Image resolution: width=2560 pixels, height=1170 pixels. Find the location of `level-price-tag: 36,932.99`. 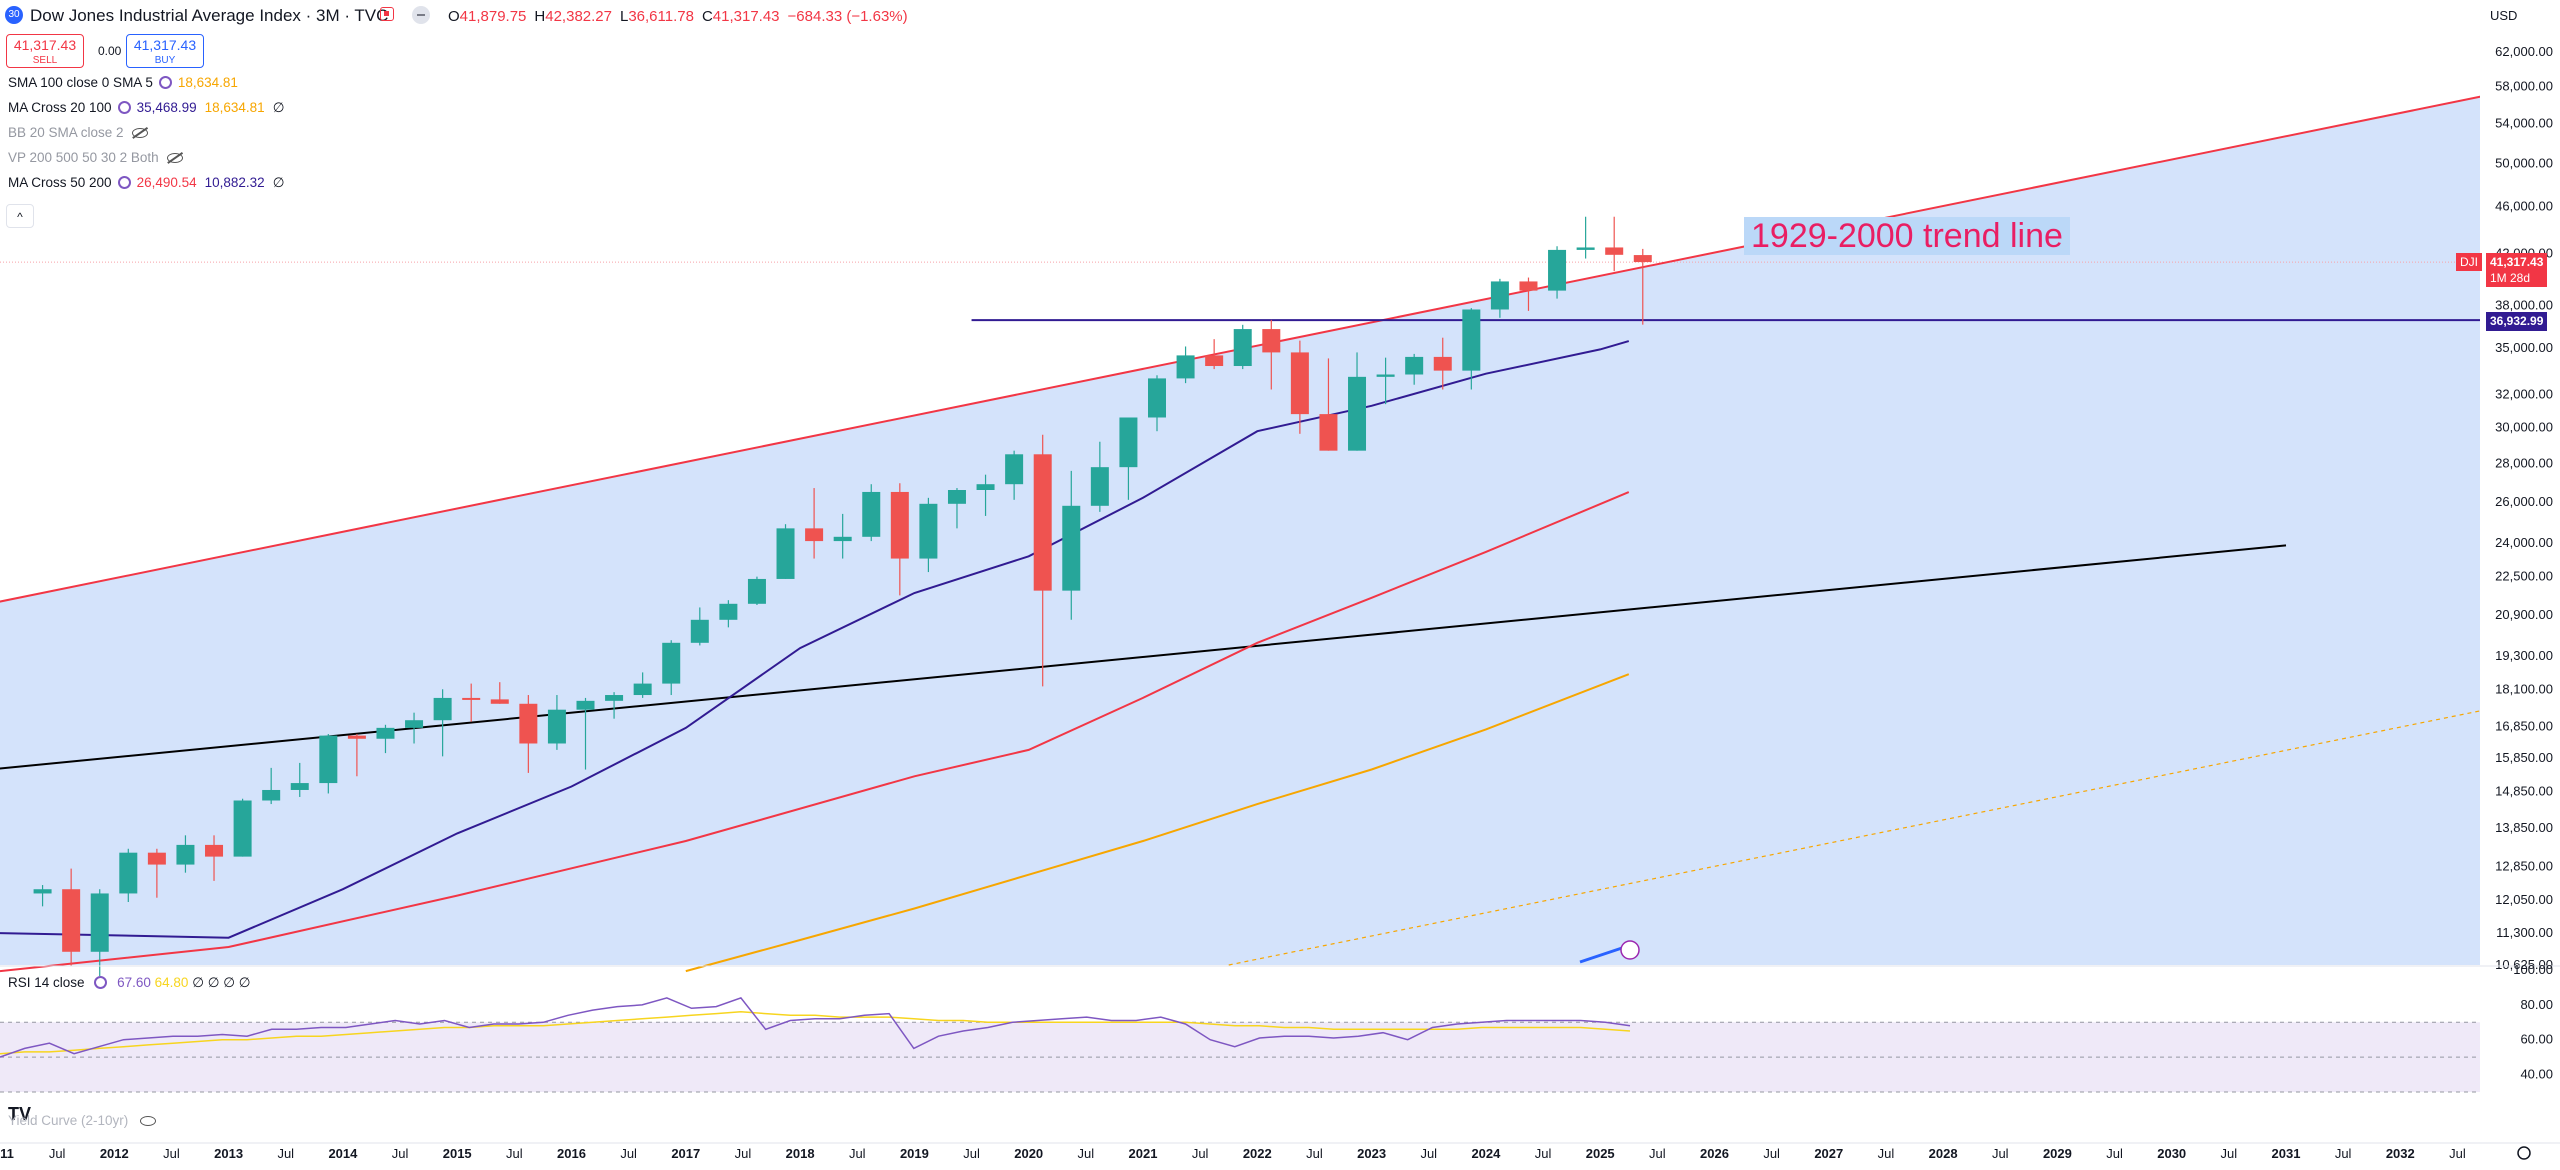

level-price-tag: 36,932.99 is located at coordinates (2517, 321).